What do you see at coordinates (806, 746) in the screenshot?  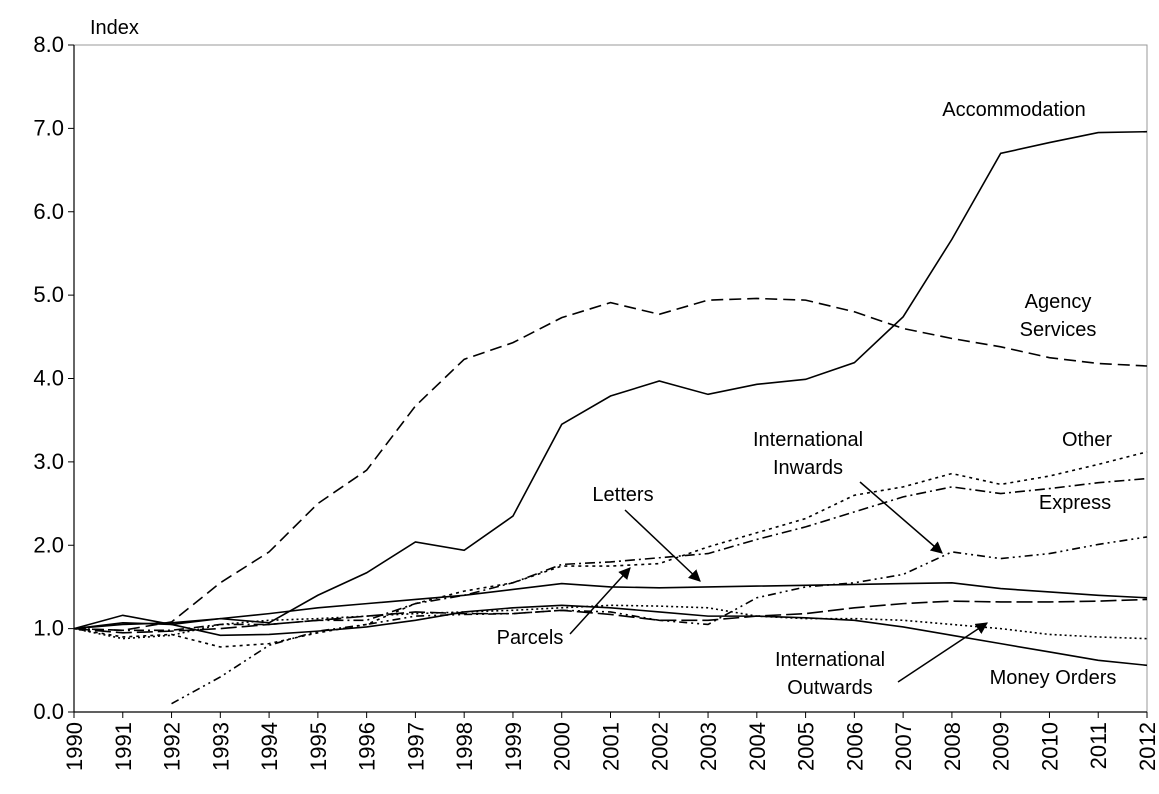 I see `x-tick-label: 2005` at bounding box center [806, 746].